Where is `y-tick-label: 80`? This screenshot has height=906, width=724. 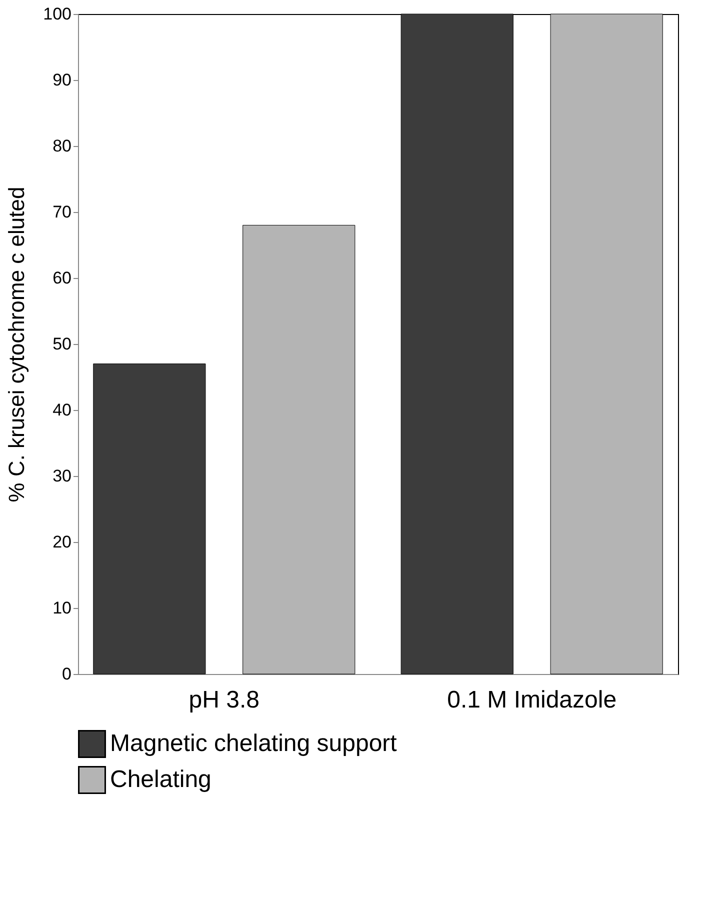 y-tick-label: 80 is located at coordinates (62, 146).